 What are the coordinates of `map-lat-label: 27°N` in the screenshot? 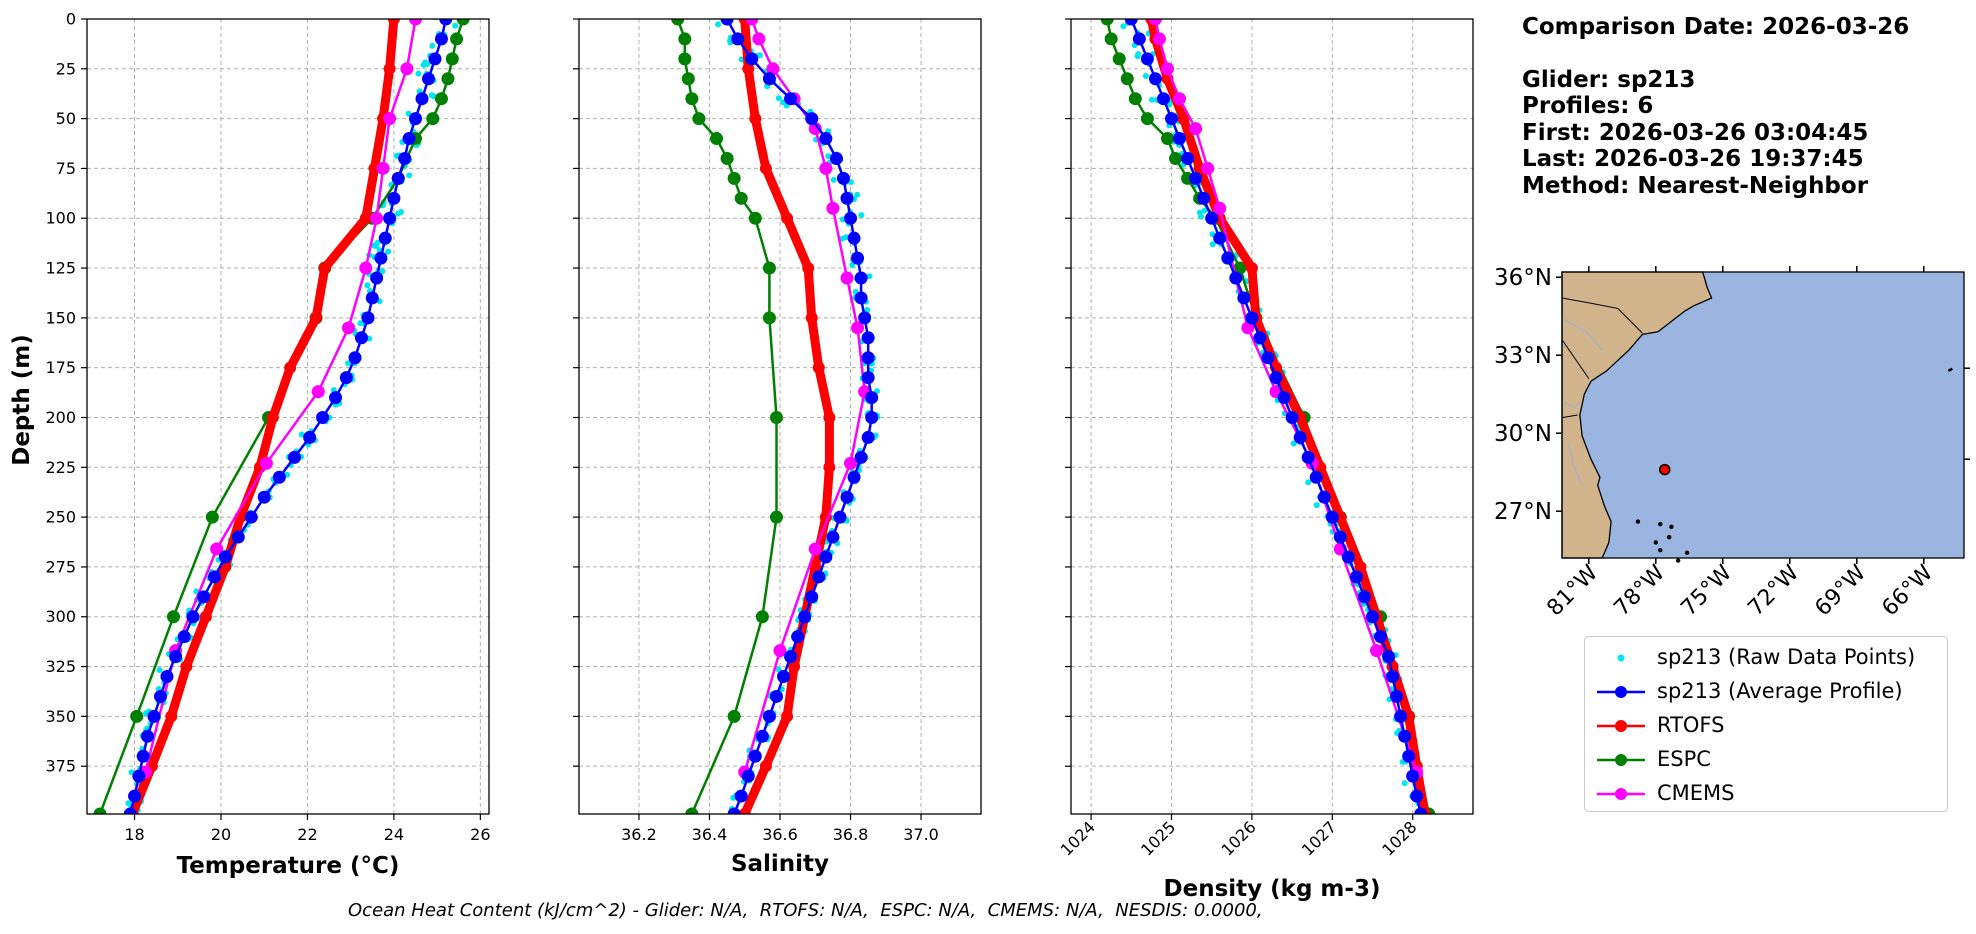 It's located at (1523, 512).